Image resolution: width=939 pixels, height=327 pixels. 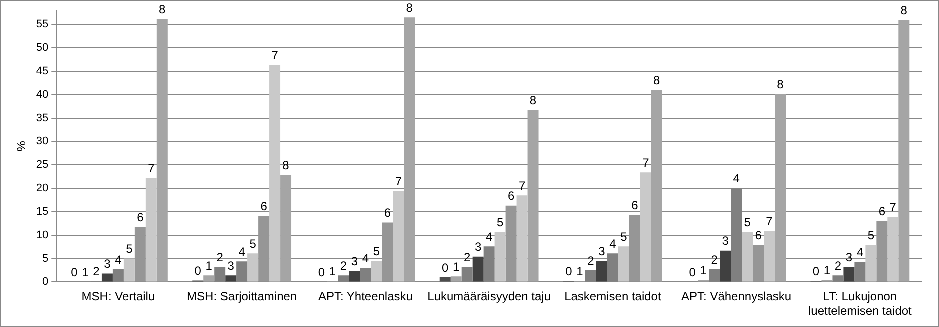 I want to click on series-label: 2, so click(x=220, y=257).